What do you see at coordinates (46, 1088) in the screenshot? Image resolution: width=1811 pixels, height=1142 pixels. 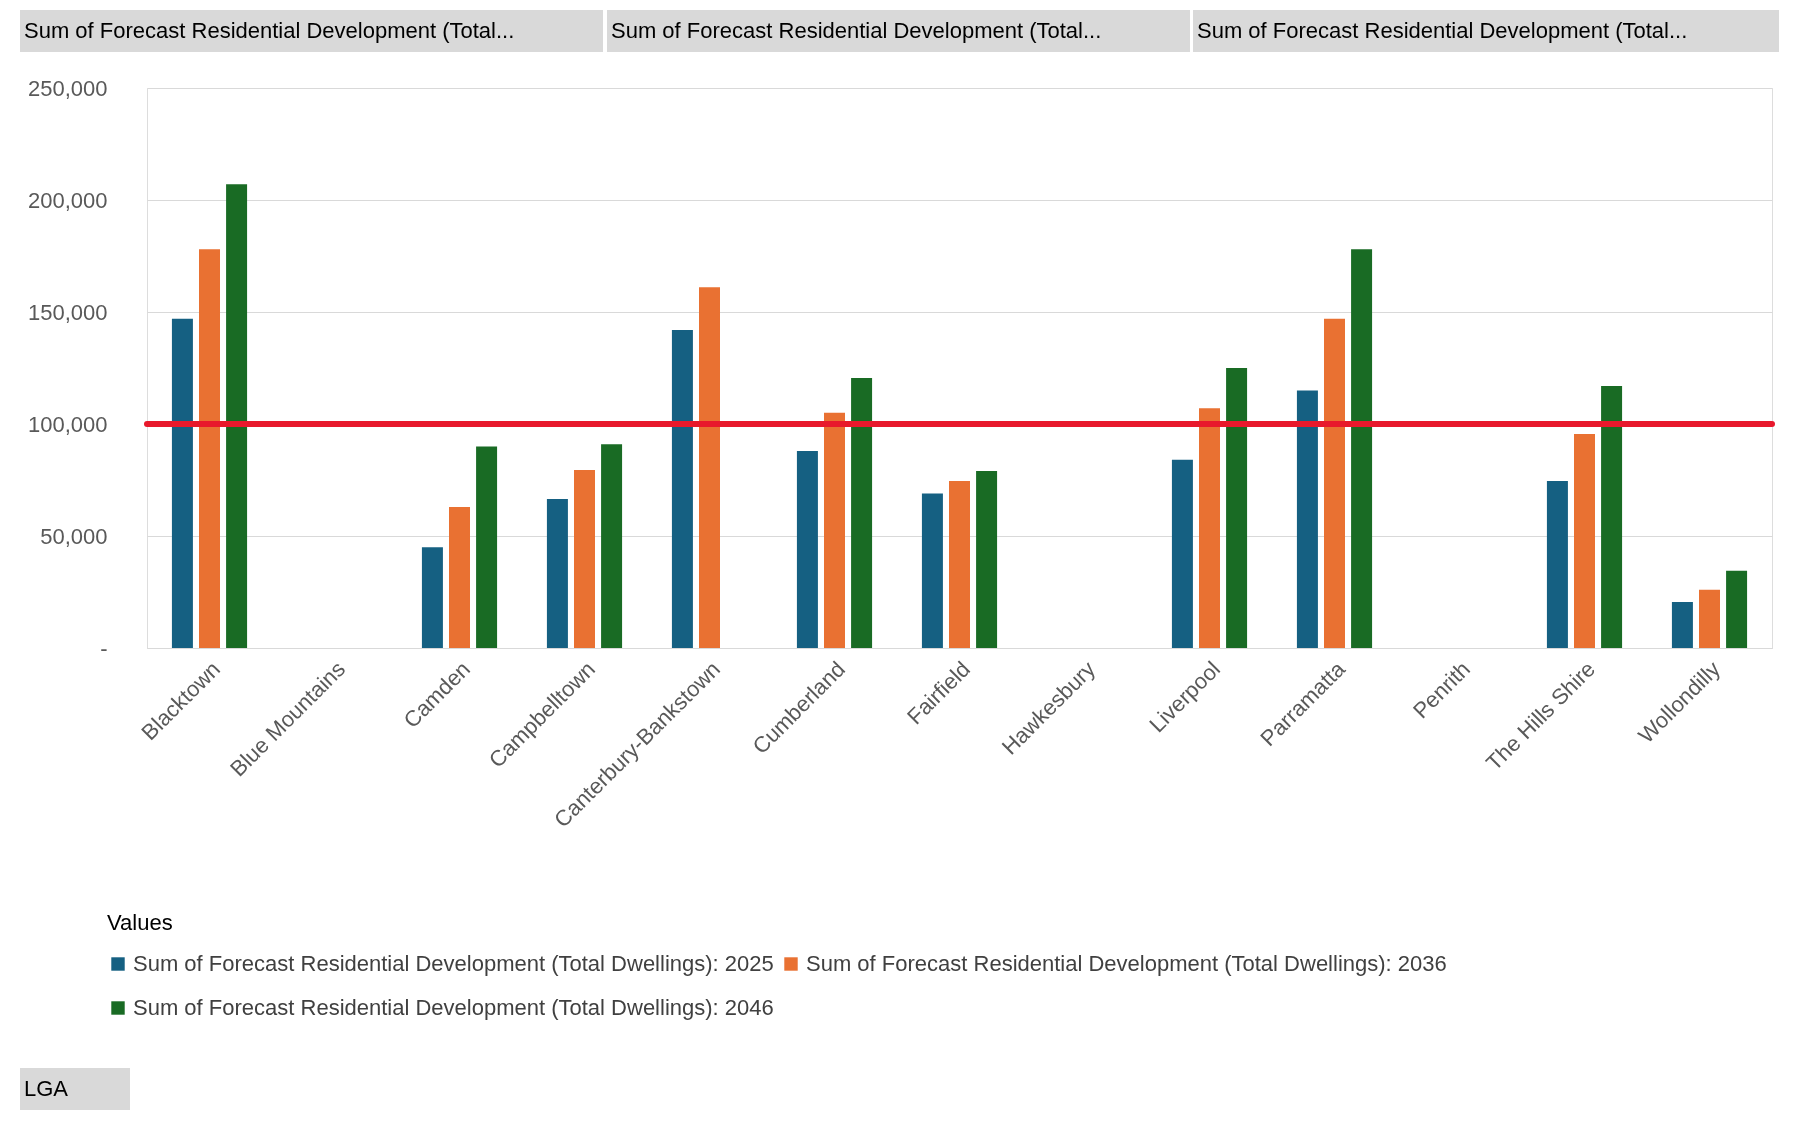 I see `text: LGA` at bounding box center [46, 1088].